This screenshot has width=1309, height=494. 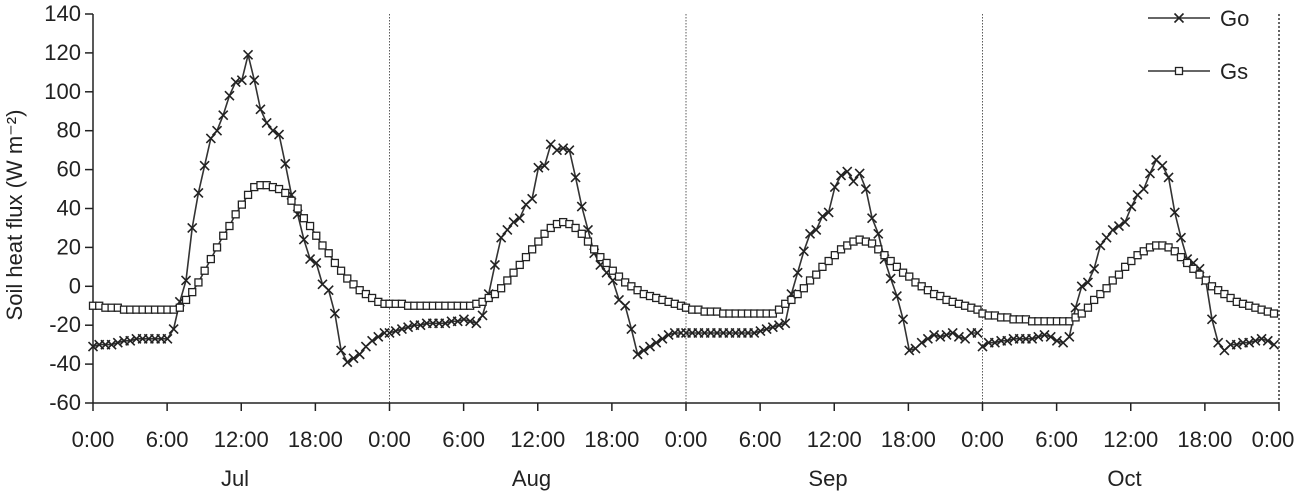 What do you see at coordinates (235, 478) in the screenshot?
I see `month-label: Jul` at bounding box center [235, 478].